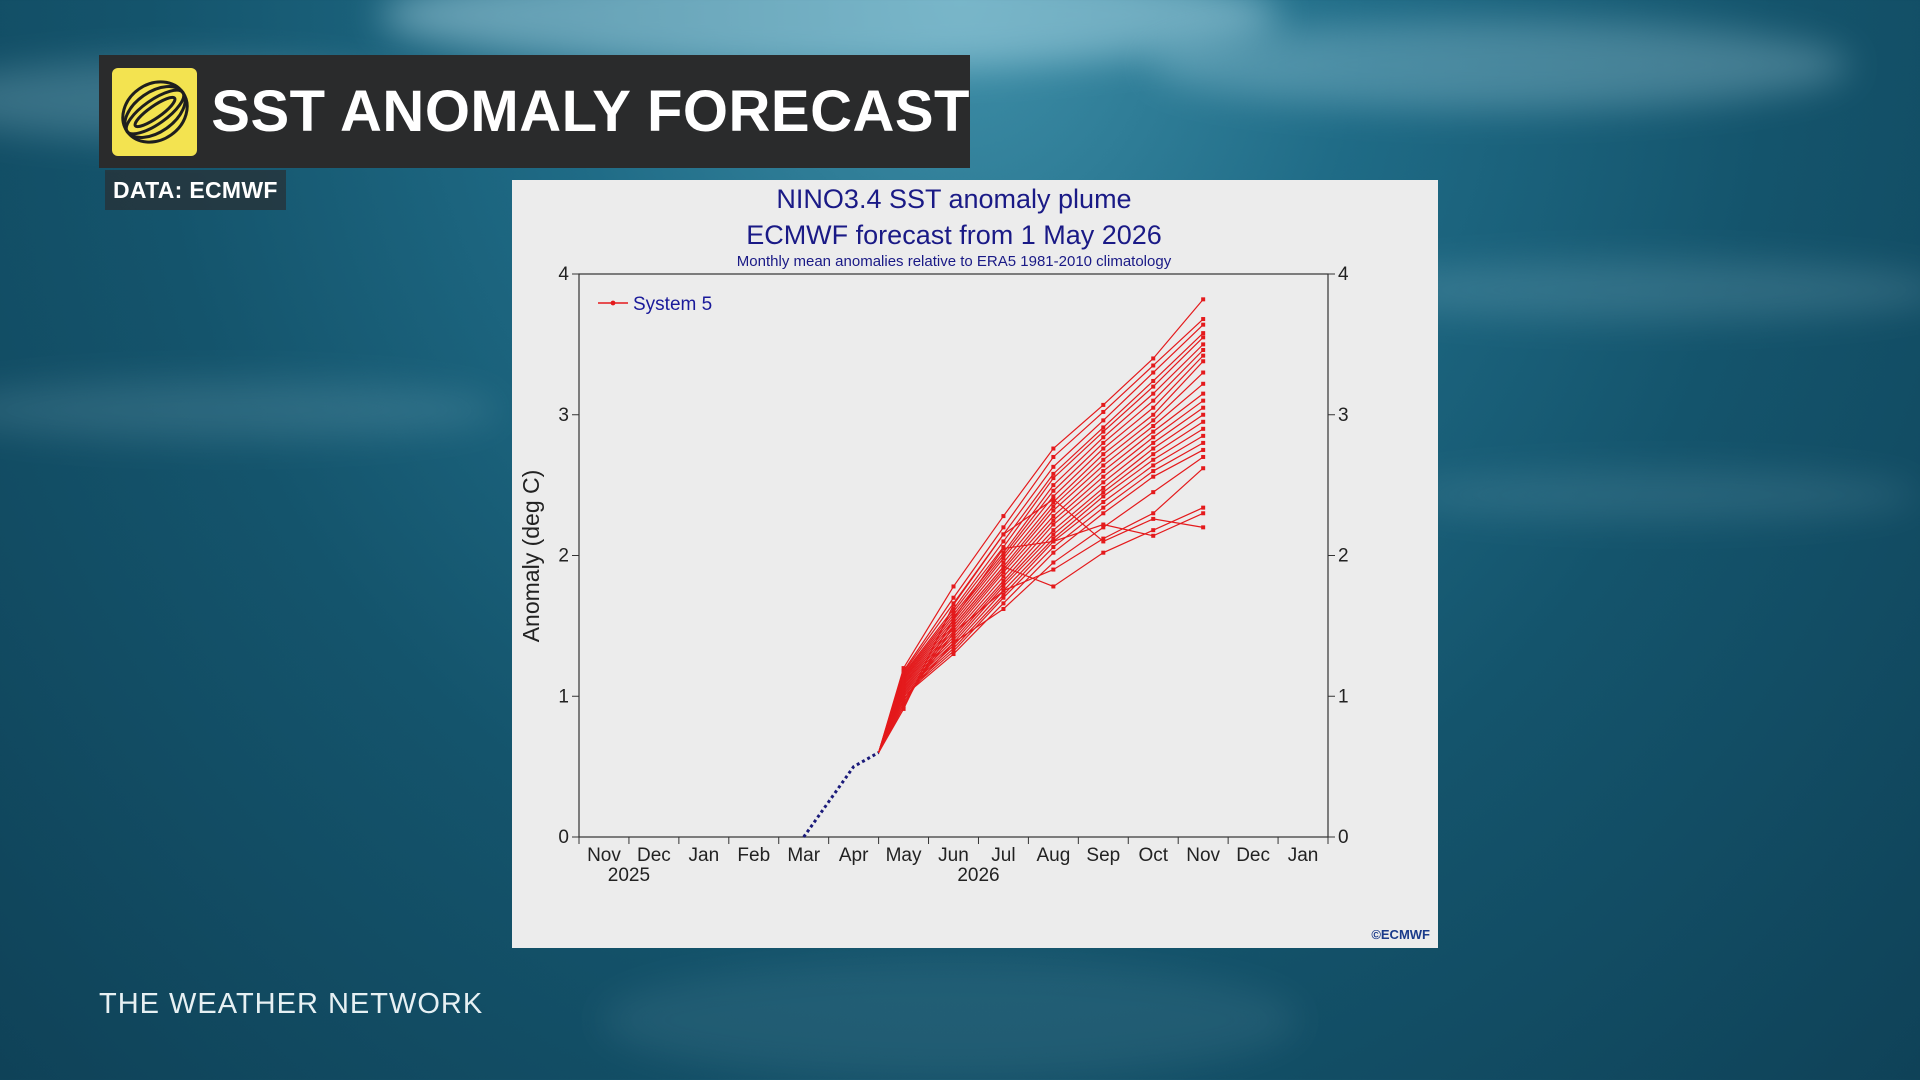 The image size is (1920, 1080). Describe the element at coordinates (563, 837) in the screenshot. I see `y-tick-label: 0` at that location.